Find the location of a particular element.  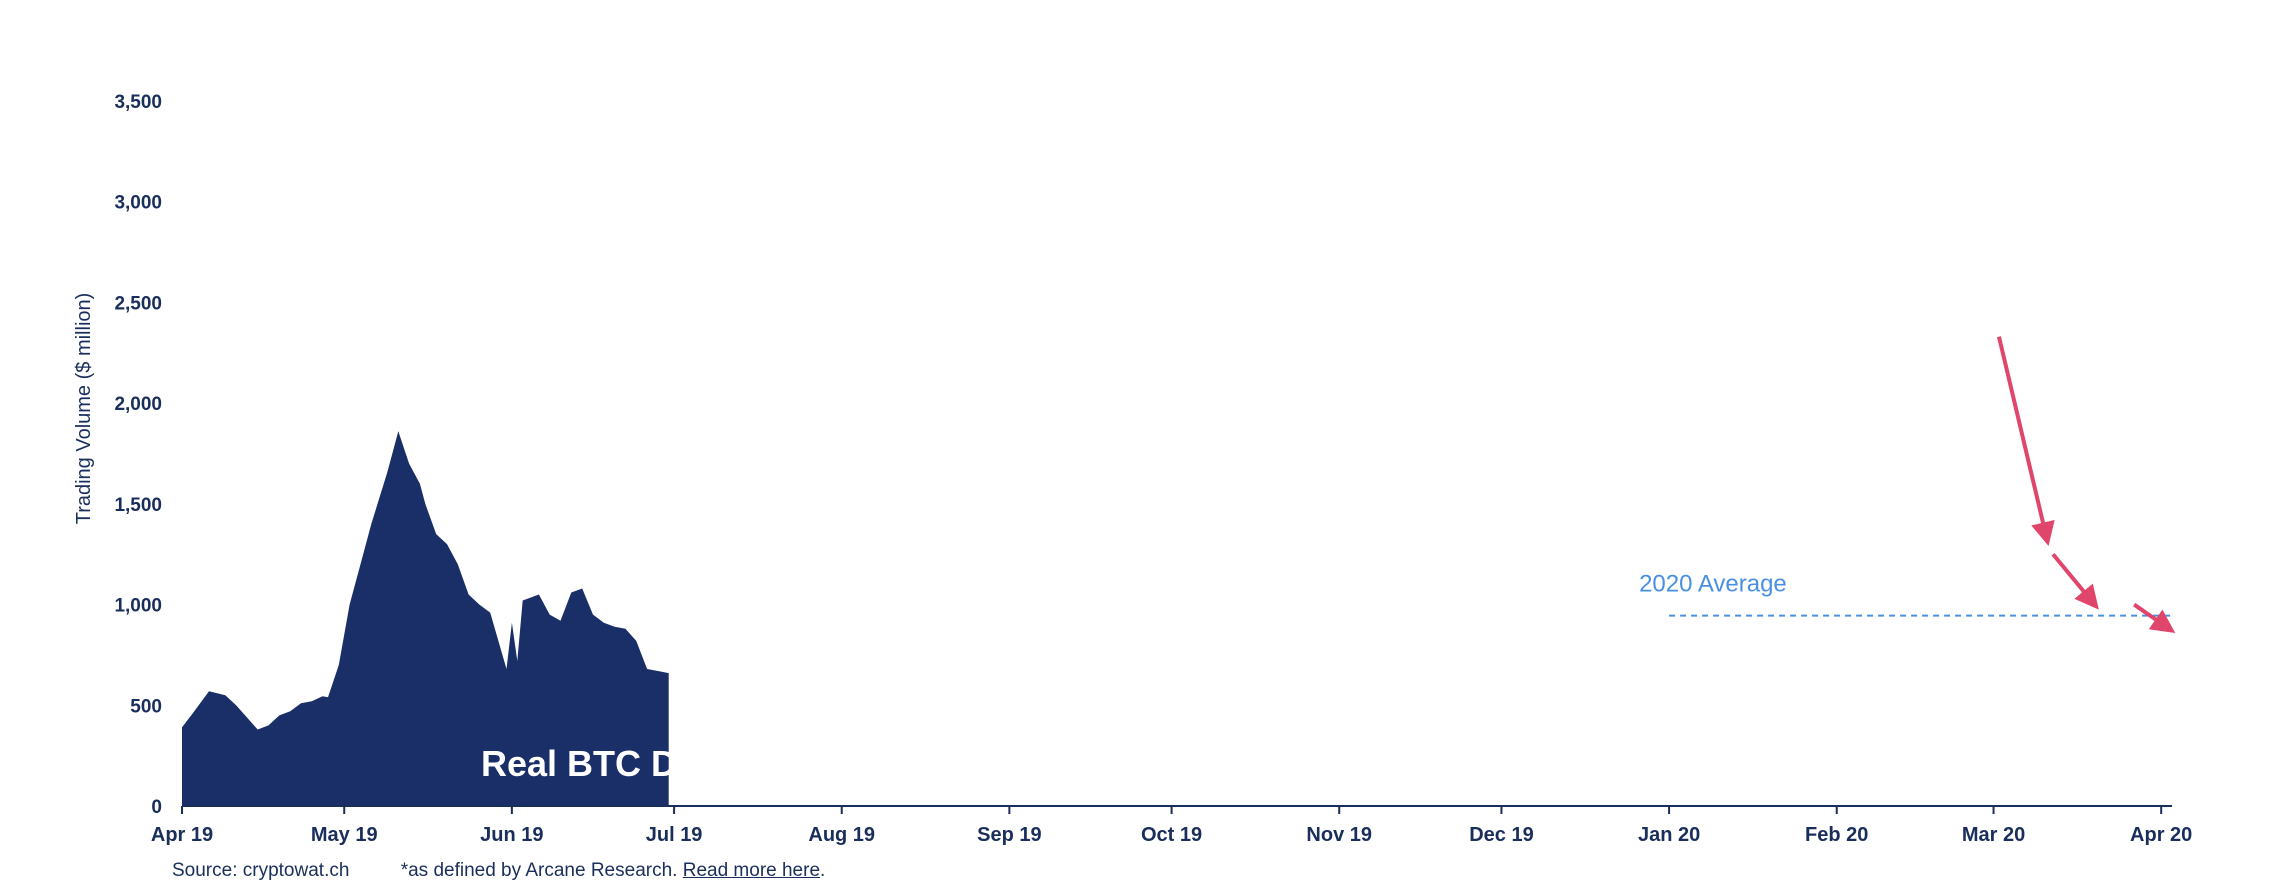

y-tick-label: 2,500 is located at coordinates (138, 303).